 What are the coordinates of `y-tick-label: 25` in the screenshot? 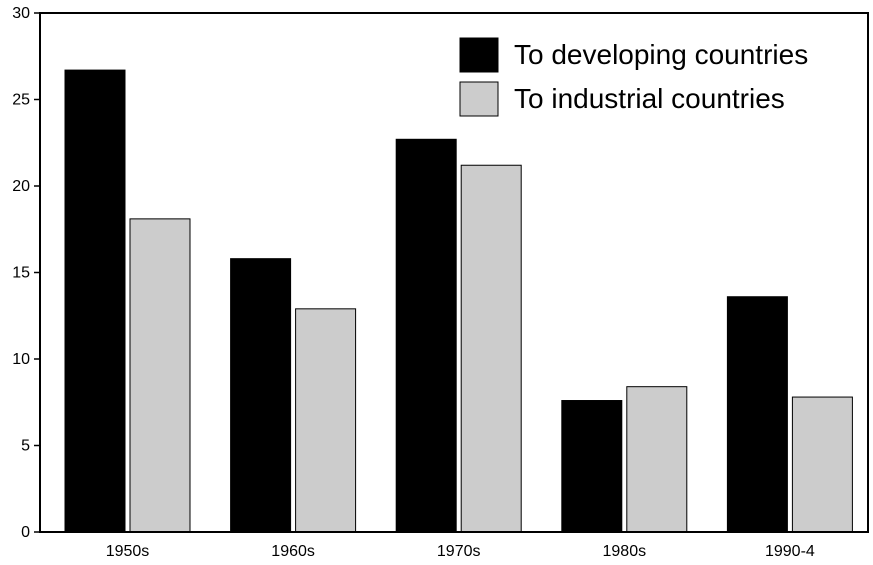 It's located at (21, 100).